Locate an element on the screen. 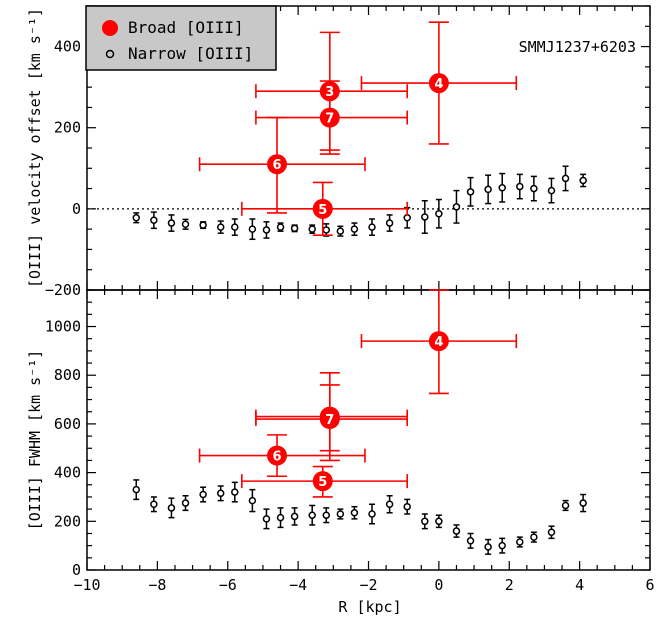 The image size is (661, 620). bottom-y-tick-label: 800 is located at coordinates (67, 375).